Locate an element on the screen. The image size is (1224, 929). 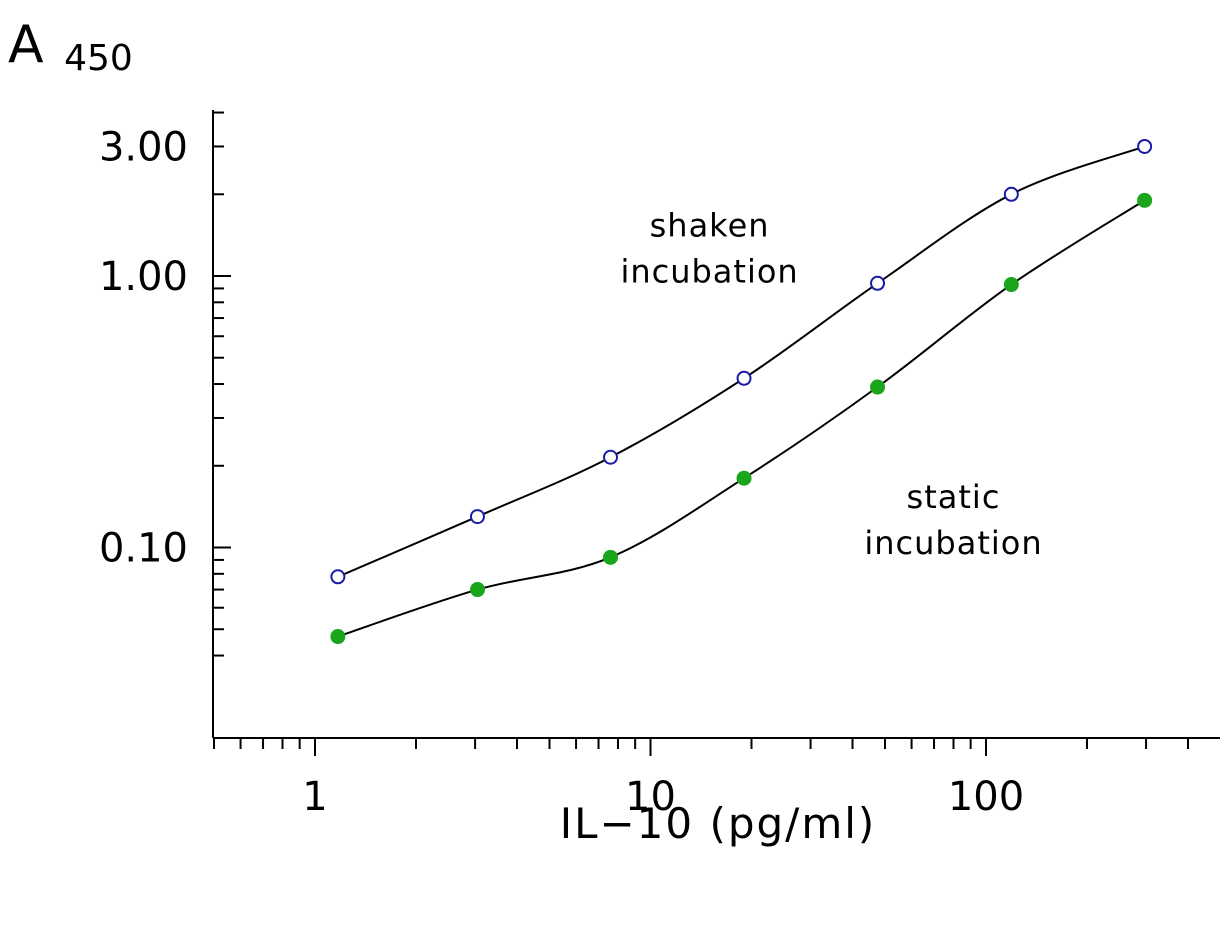
x-axis-title: IL−10 (pg/ml) is located at coordinates (718, 823).